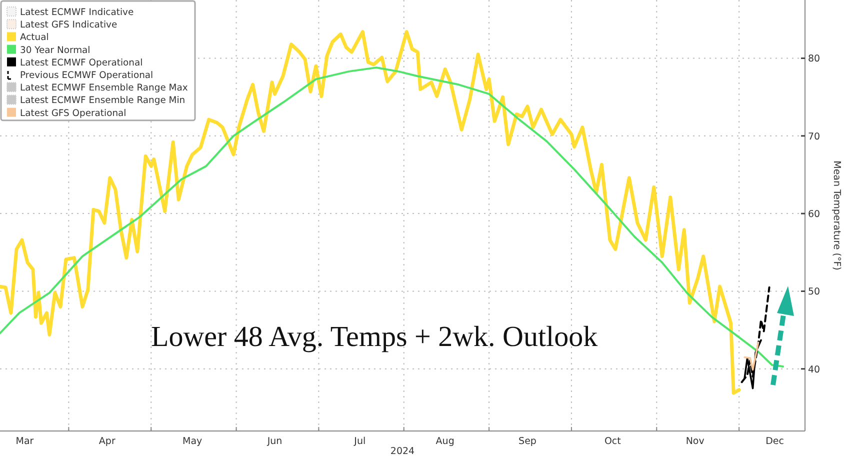  What do you see at coordinates (81, 62) in the screenshot?
I see `legend-label: Latest ECMWF Operational` at bounding box center [81, 62].